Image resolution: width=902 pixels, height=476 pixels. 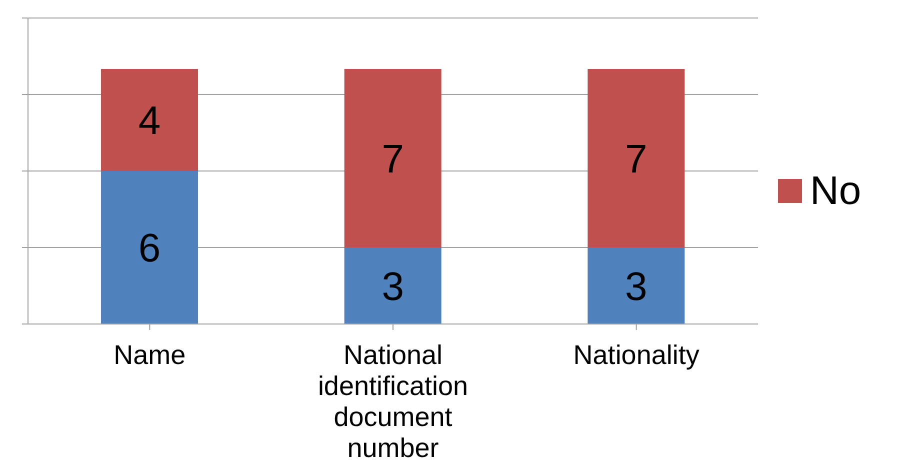 What do you see at coordinates (149, 248) in the screenshot?
I see `data-label: 6` at bounding box center [149, 248].